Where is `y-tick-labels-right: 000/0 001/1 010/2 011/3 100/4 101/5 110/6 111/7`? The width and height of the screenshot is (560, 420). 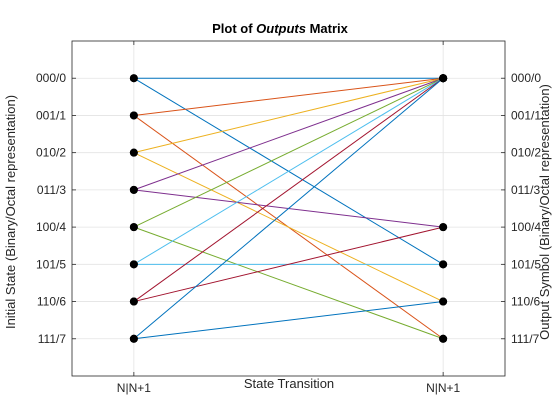
y-tick-labels-right: 000/0 001/1 010/2 011/3 100/4 101/5 110/6 111/7 is located at coordinates (526, 208).